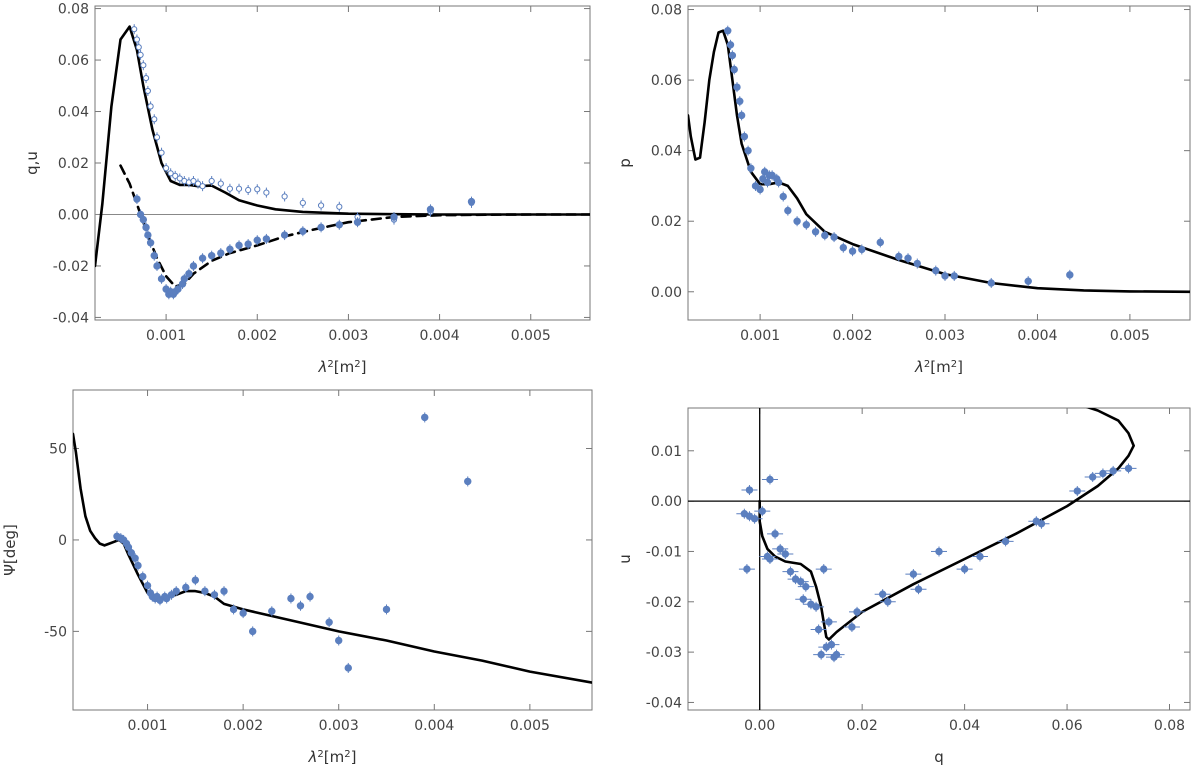 Image resolution: width=1200 pixels, height=778 pixels. I want to click on y-tick-label: -0.03, so click(664, 653).